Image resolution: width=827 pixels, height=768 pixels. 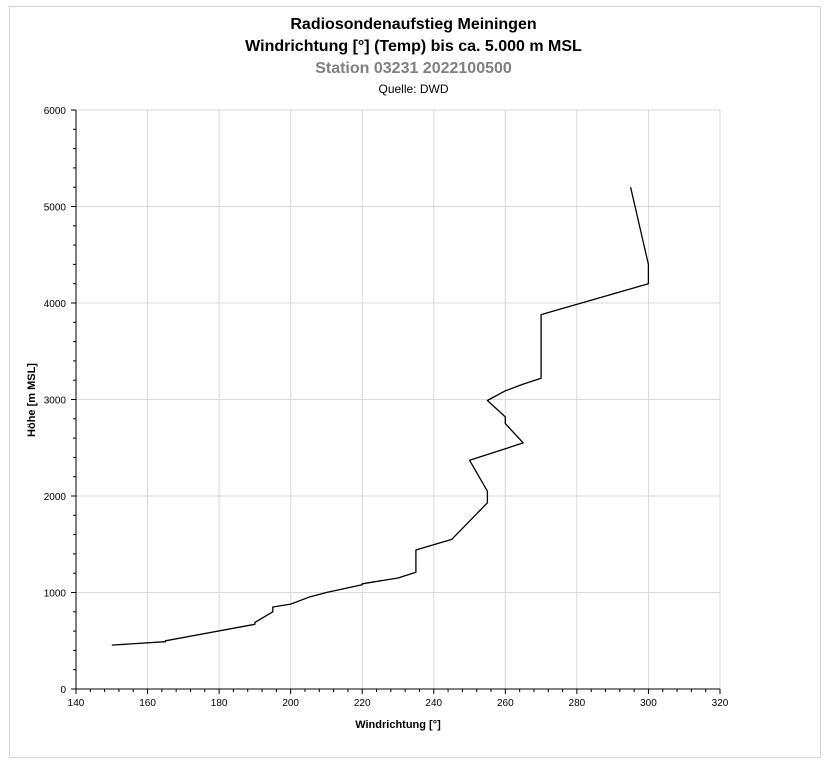 What do you see at coordinates (290, 703) in the screenshot?
I see `x-tick-label: 200` at bounding box center [290, 703].